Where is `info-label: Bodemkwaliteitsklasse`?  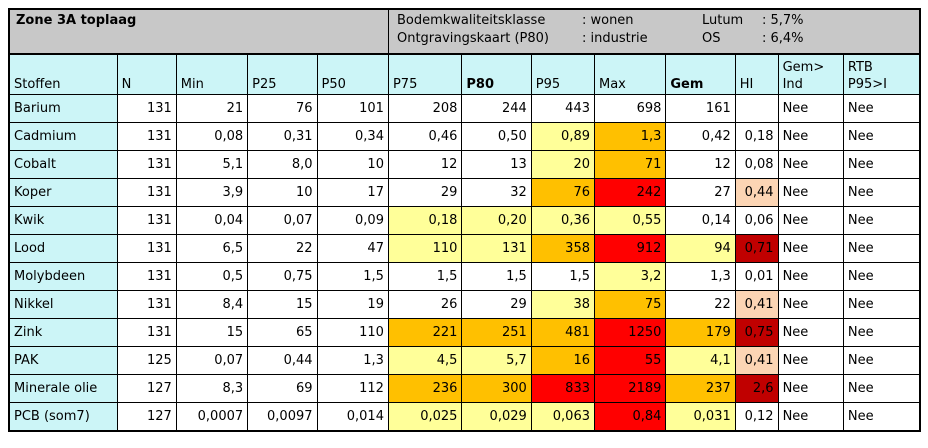
info-label: Bodemkwaliteitsklasse is located at coordinates (471, 20).